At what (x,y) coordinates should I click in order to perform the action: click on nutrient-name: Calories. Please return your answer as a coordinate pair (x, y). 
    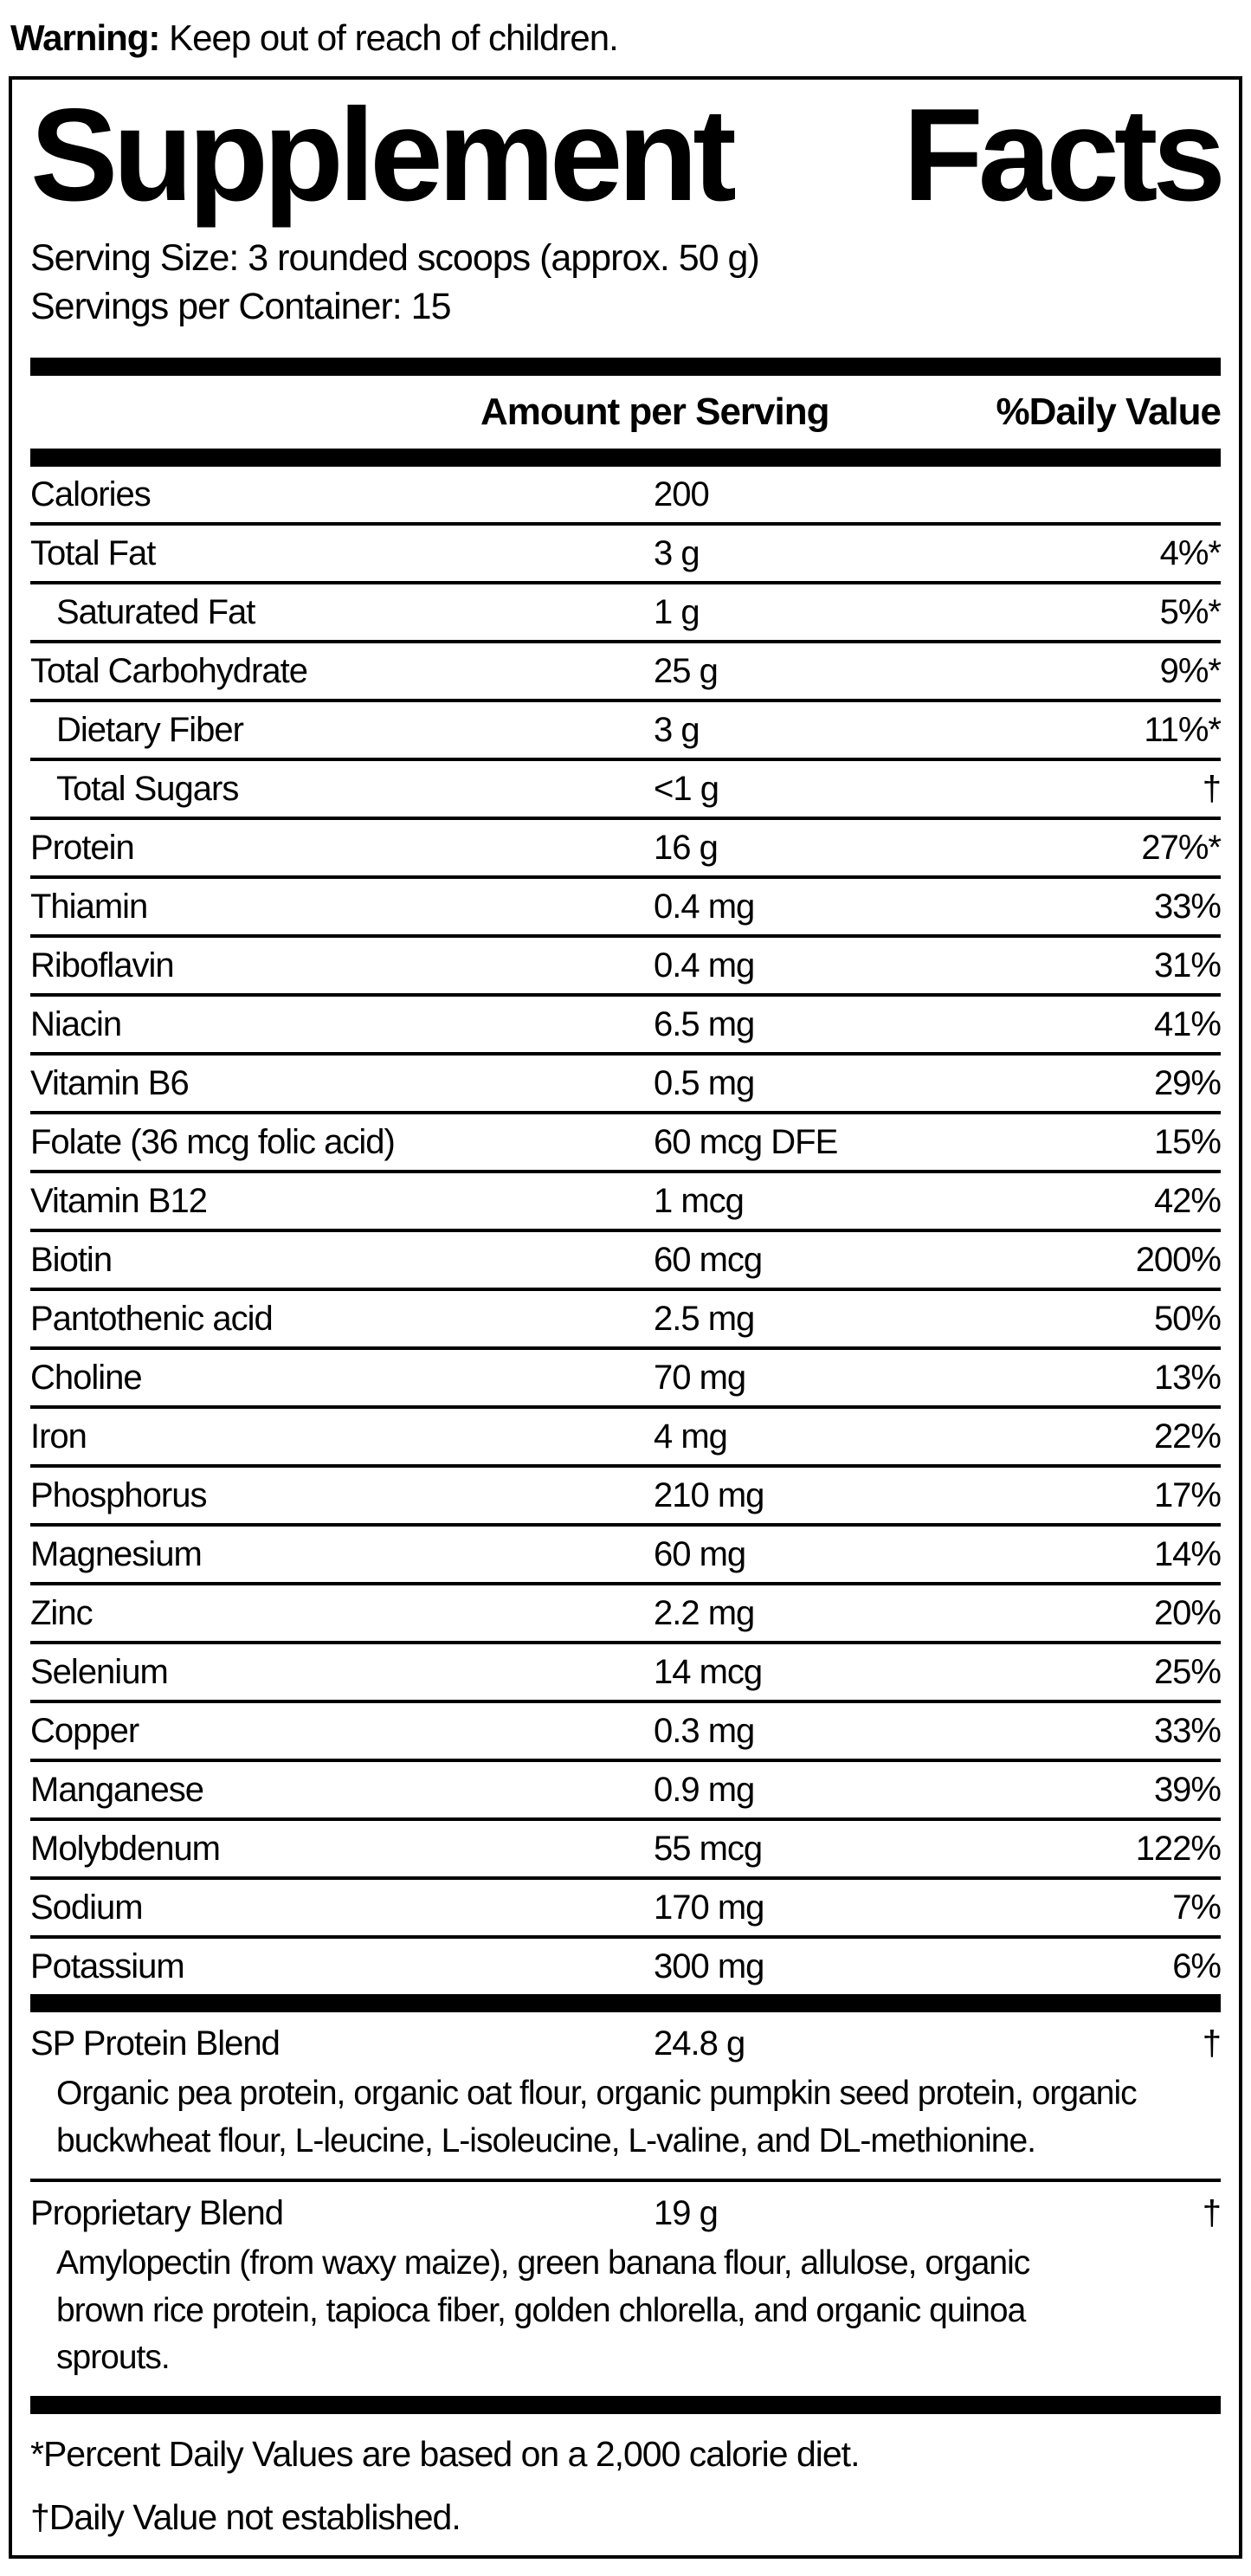
    Looking at the image, I should click on (91, 494).